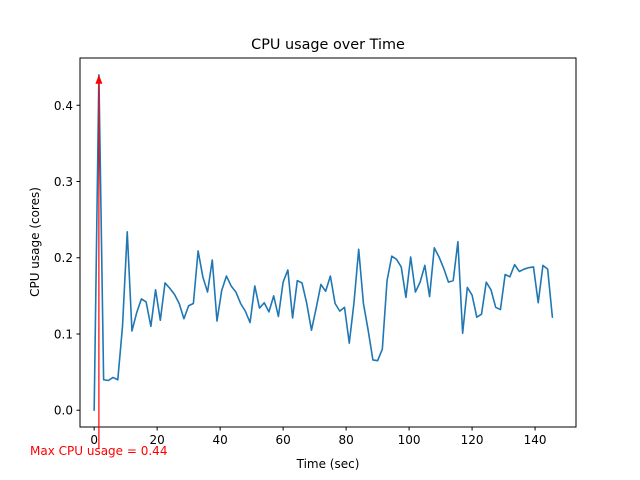 The image size is (640, 480). I want to click on x-tick-label: 60, so click(282, 440).